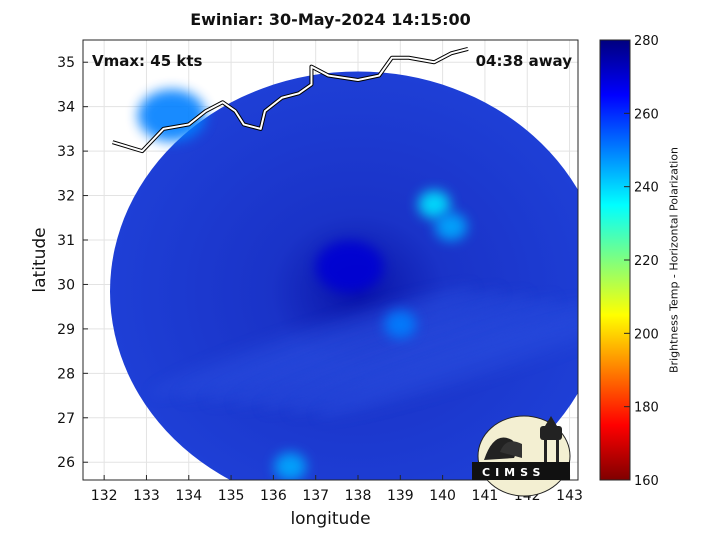 The height and width of the screenshot is (544, 720). I want to click on x-tick-label: 143, so click(569, 496).